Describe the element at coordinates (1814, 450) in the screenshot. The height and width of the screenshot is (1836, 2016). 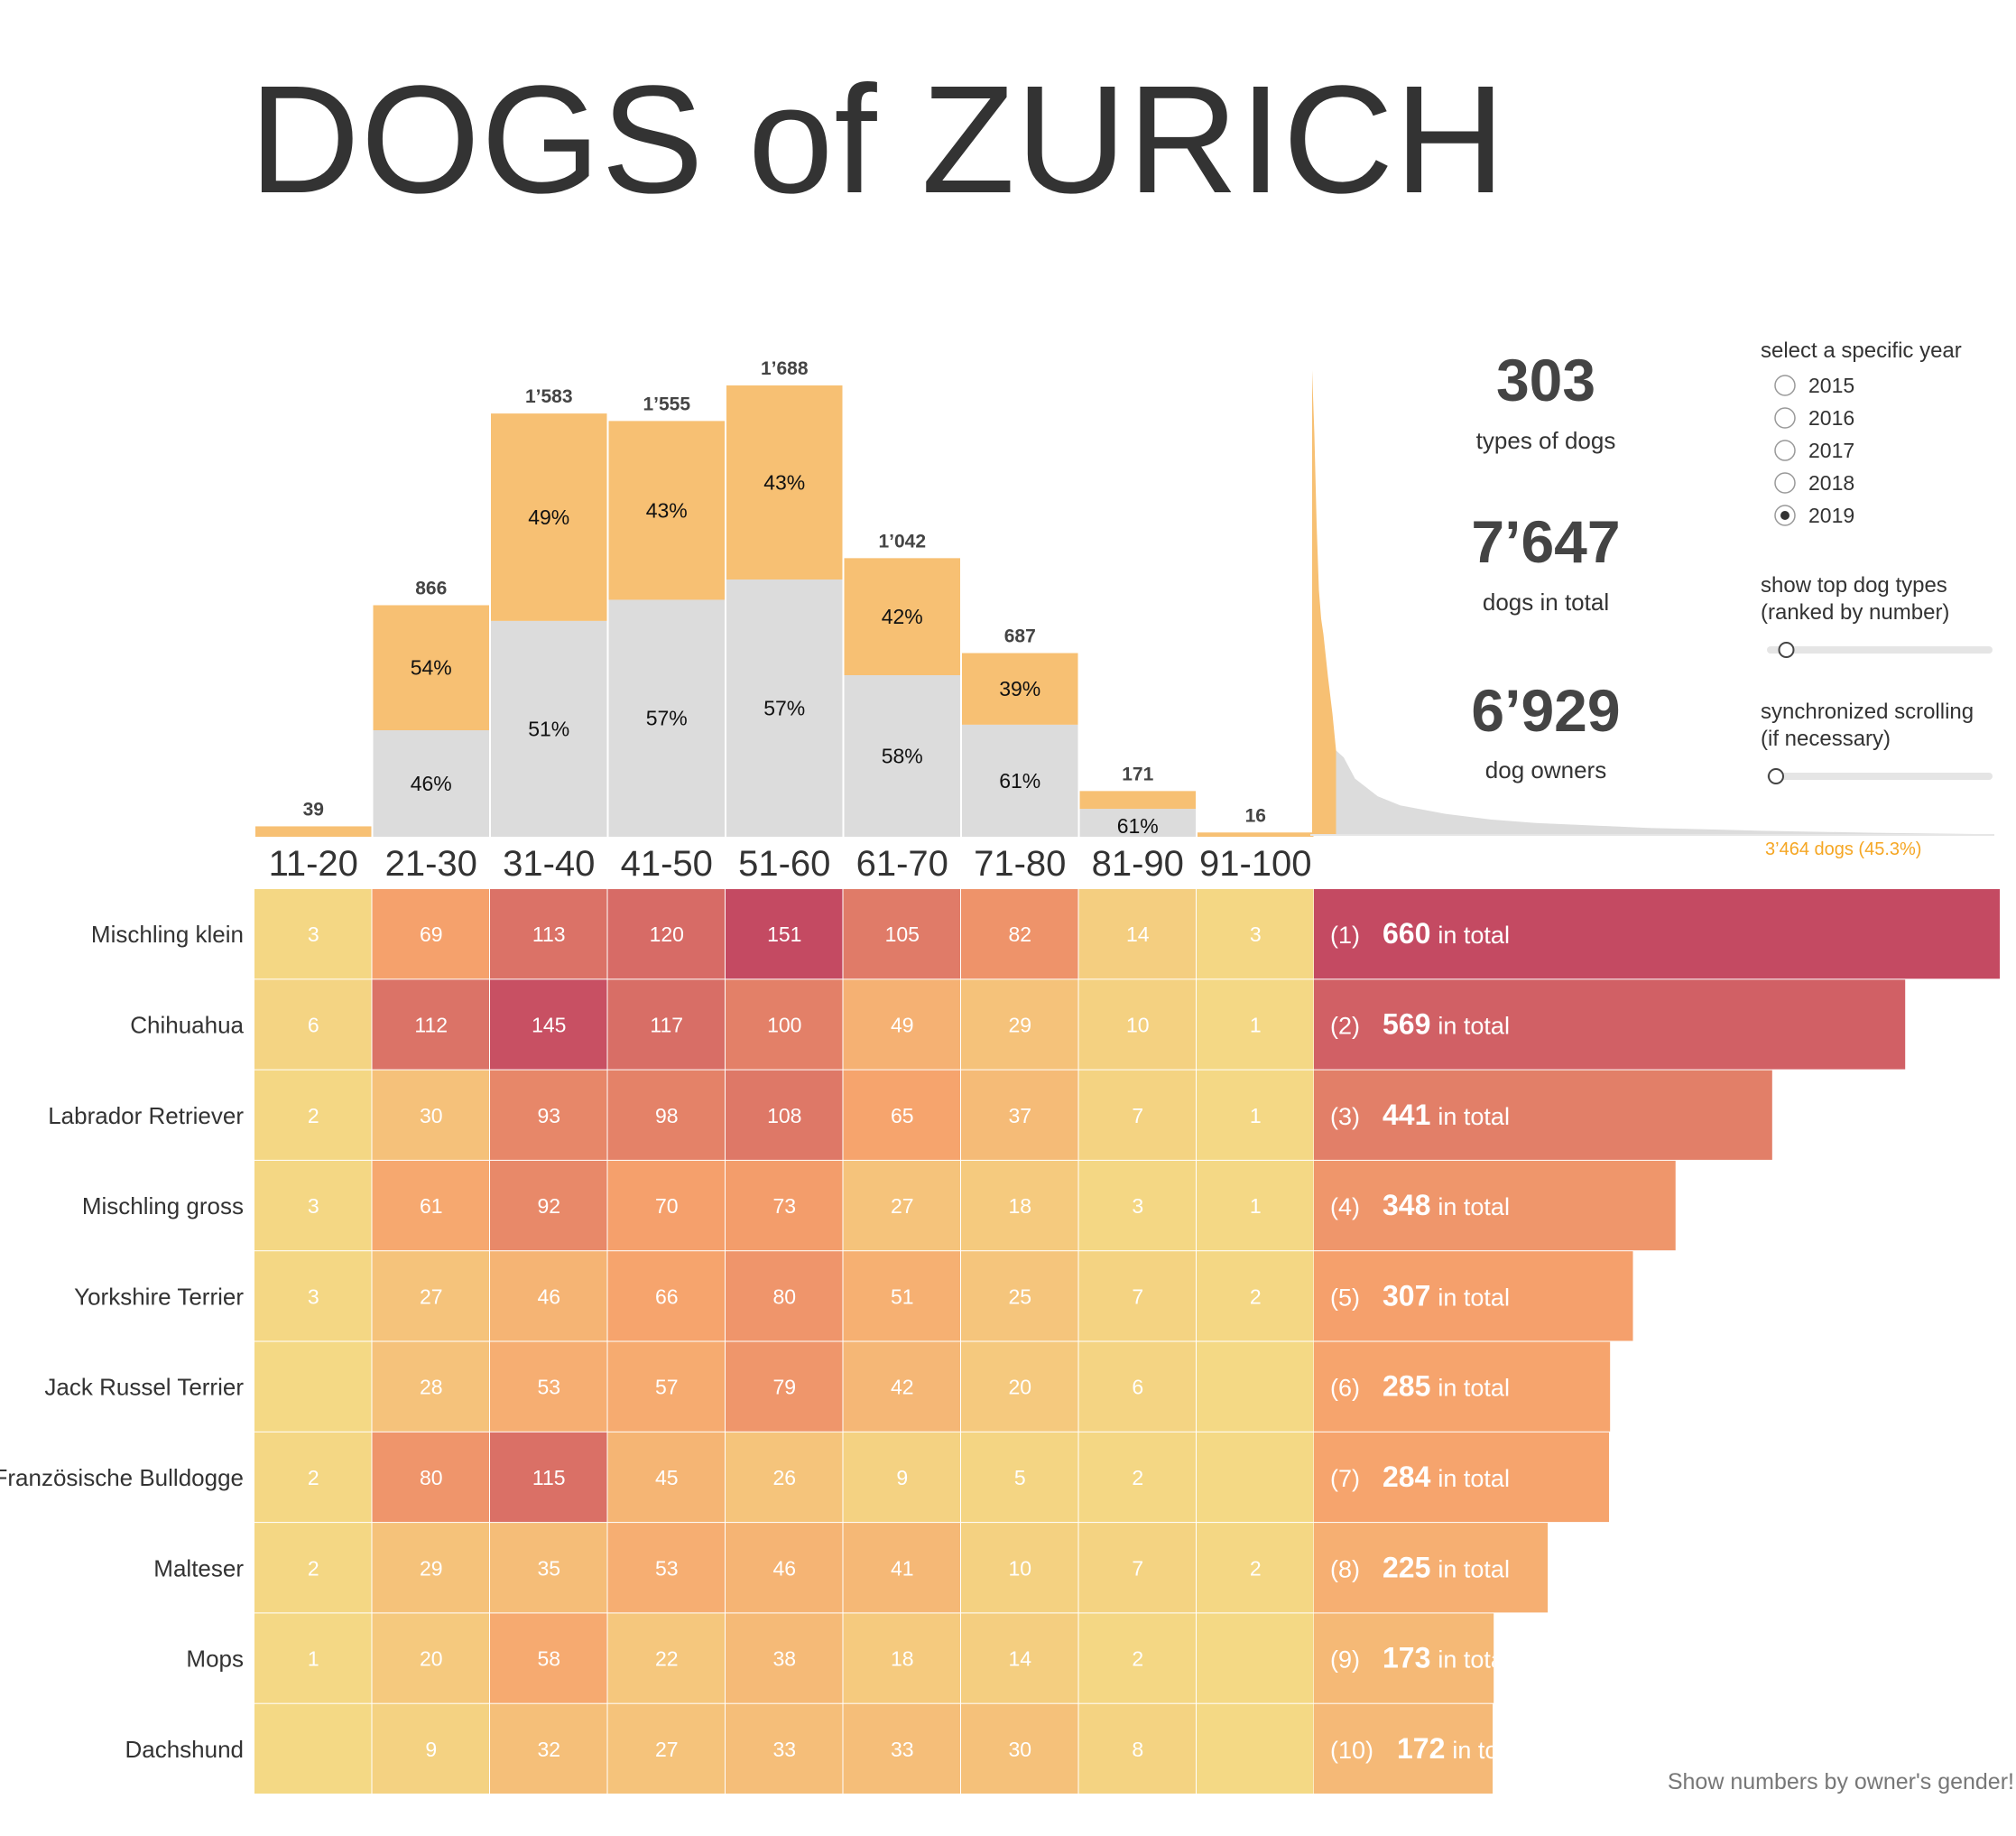
I see `year-radio-2017: 2017` at that location.